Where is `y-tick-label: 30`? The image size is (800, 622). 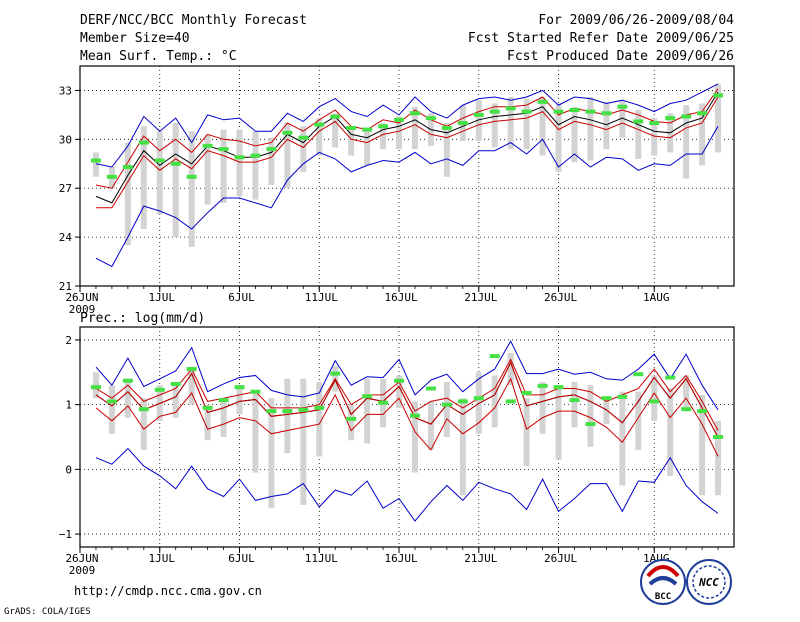
y-tick-label: 30 is located at coordinates (65, 139).